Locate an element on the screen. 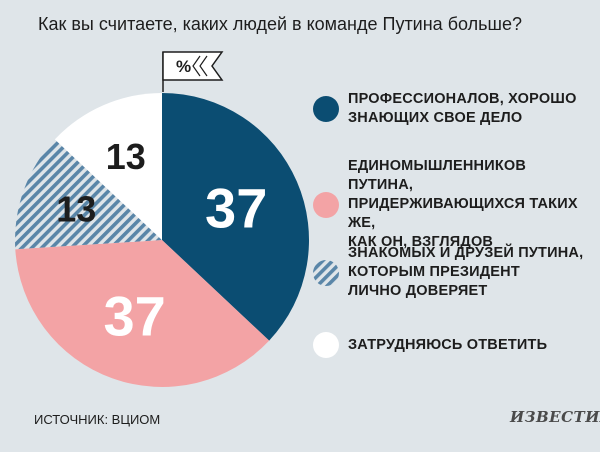  pie-slice-undecided is located at coordinates (108, 166).